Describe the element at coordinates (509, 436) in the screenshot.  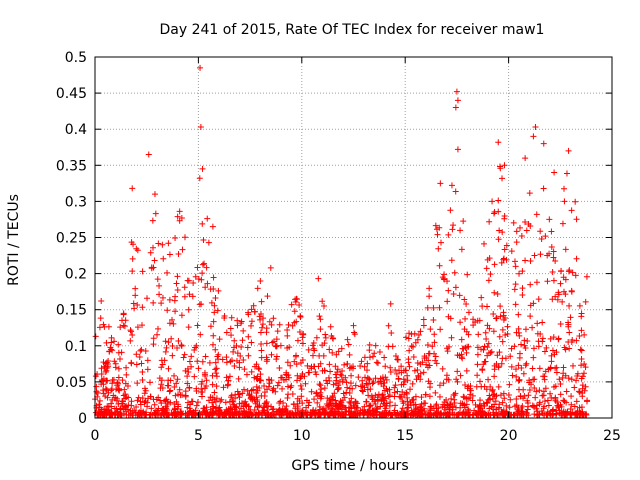
I see `x-tick-label: 20` at that location.